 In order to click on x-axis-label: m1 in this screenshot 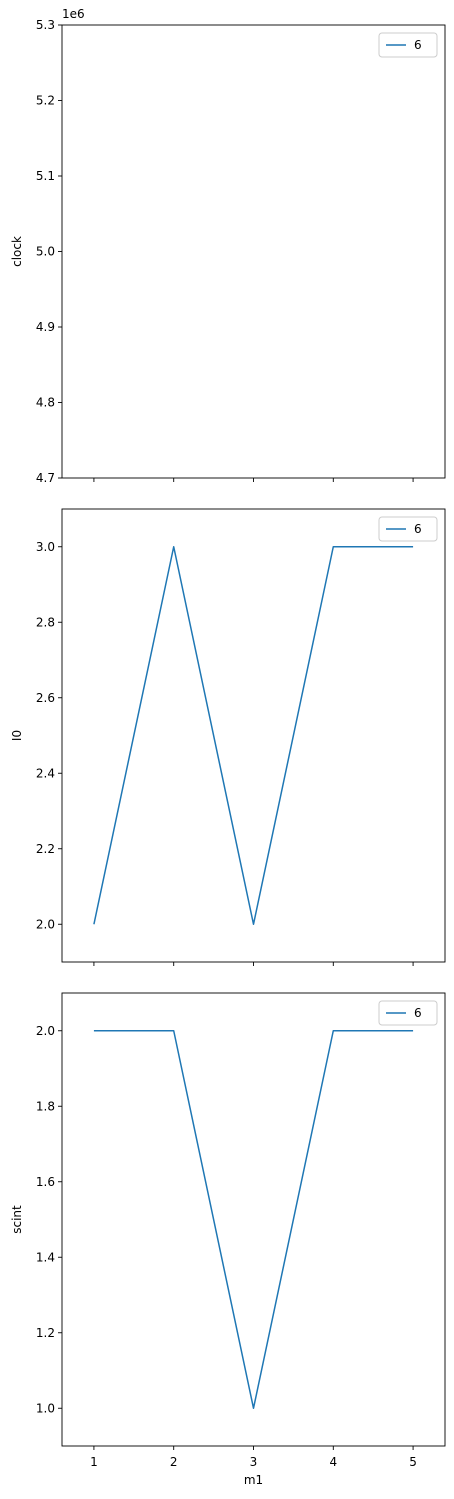, I will do `click(253, 1480)`.